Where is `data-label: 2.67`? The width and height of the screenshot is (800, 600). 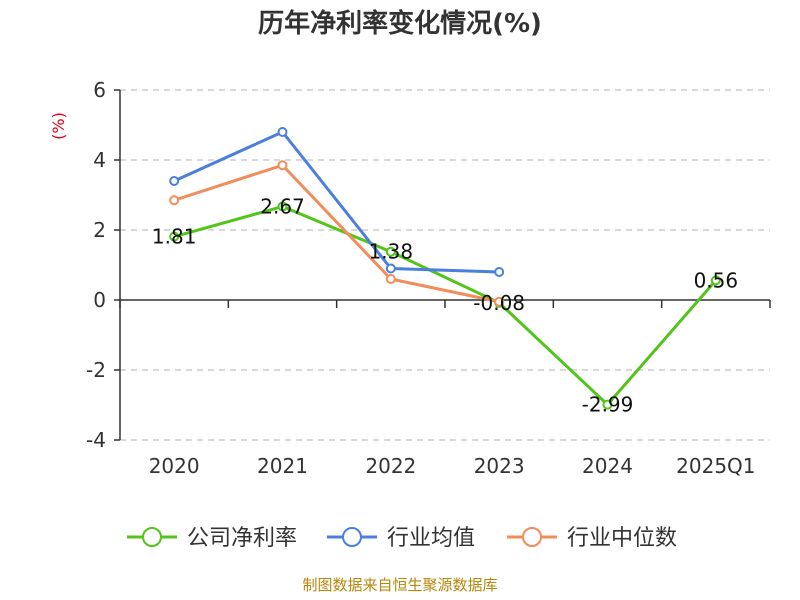 data-label: 2.67 is located at coordinates (282, 207).